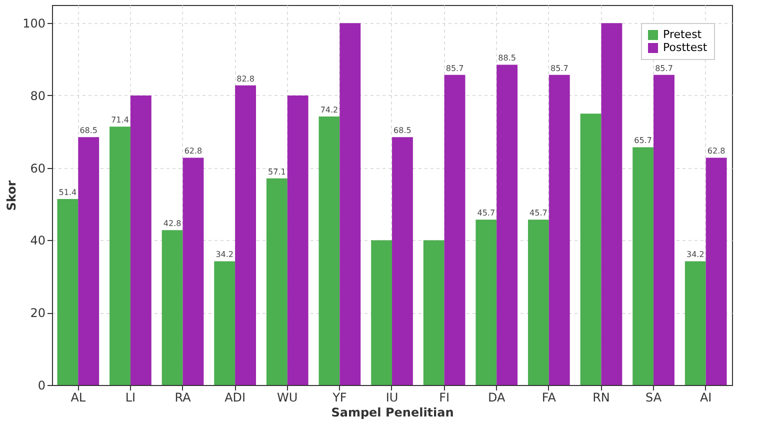 The width and height of the screenshot is (777, 444). Describe the element at coordinates (549, 397) in the screenshot. I see `x-tick-label: FA` at that location.